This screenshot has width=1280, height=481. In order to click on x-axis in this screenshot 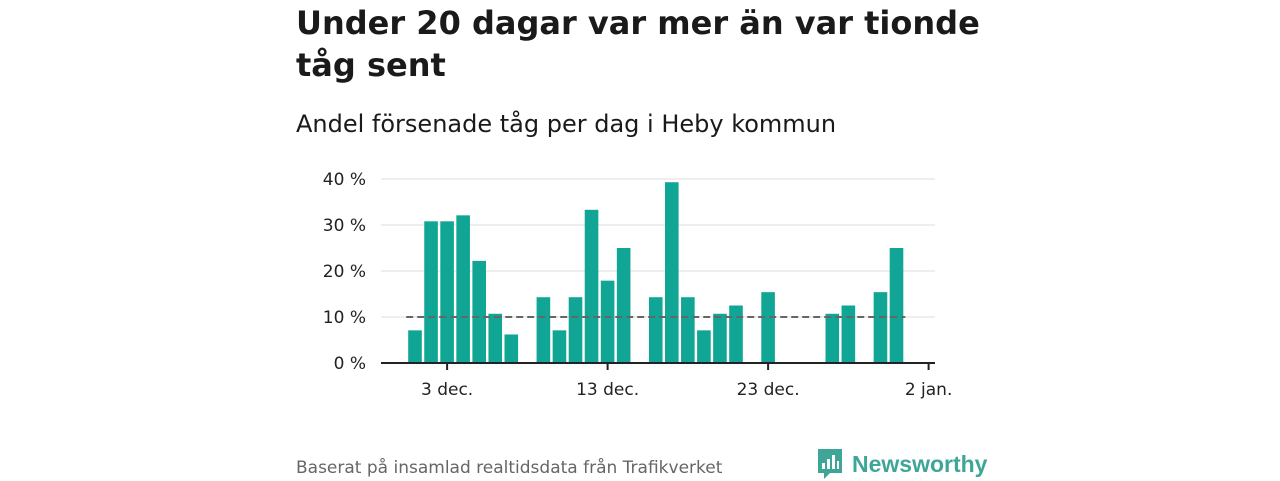, I will do `click(658, 366)`.